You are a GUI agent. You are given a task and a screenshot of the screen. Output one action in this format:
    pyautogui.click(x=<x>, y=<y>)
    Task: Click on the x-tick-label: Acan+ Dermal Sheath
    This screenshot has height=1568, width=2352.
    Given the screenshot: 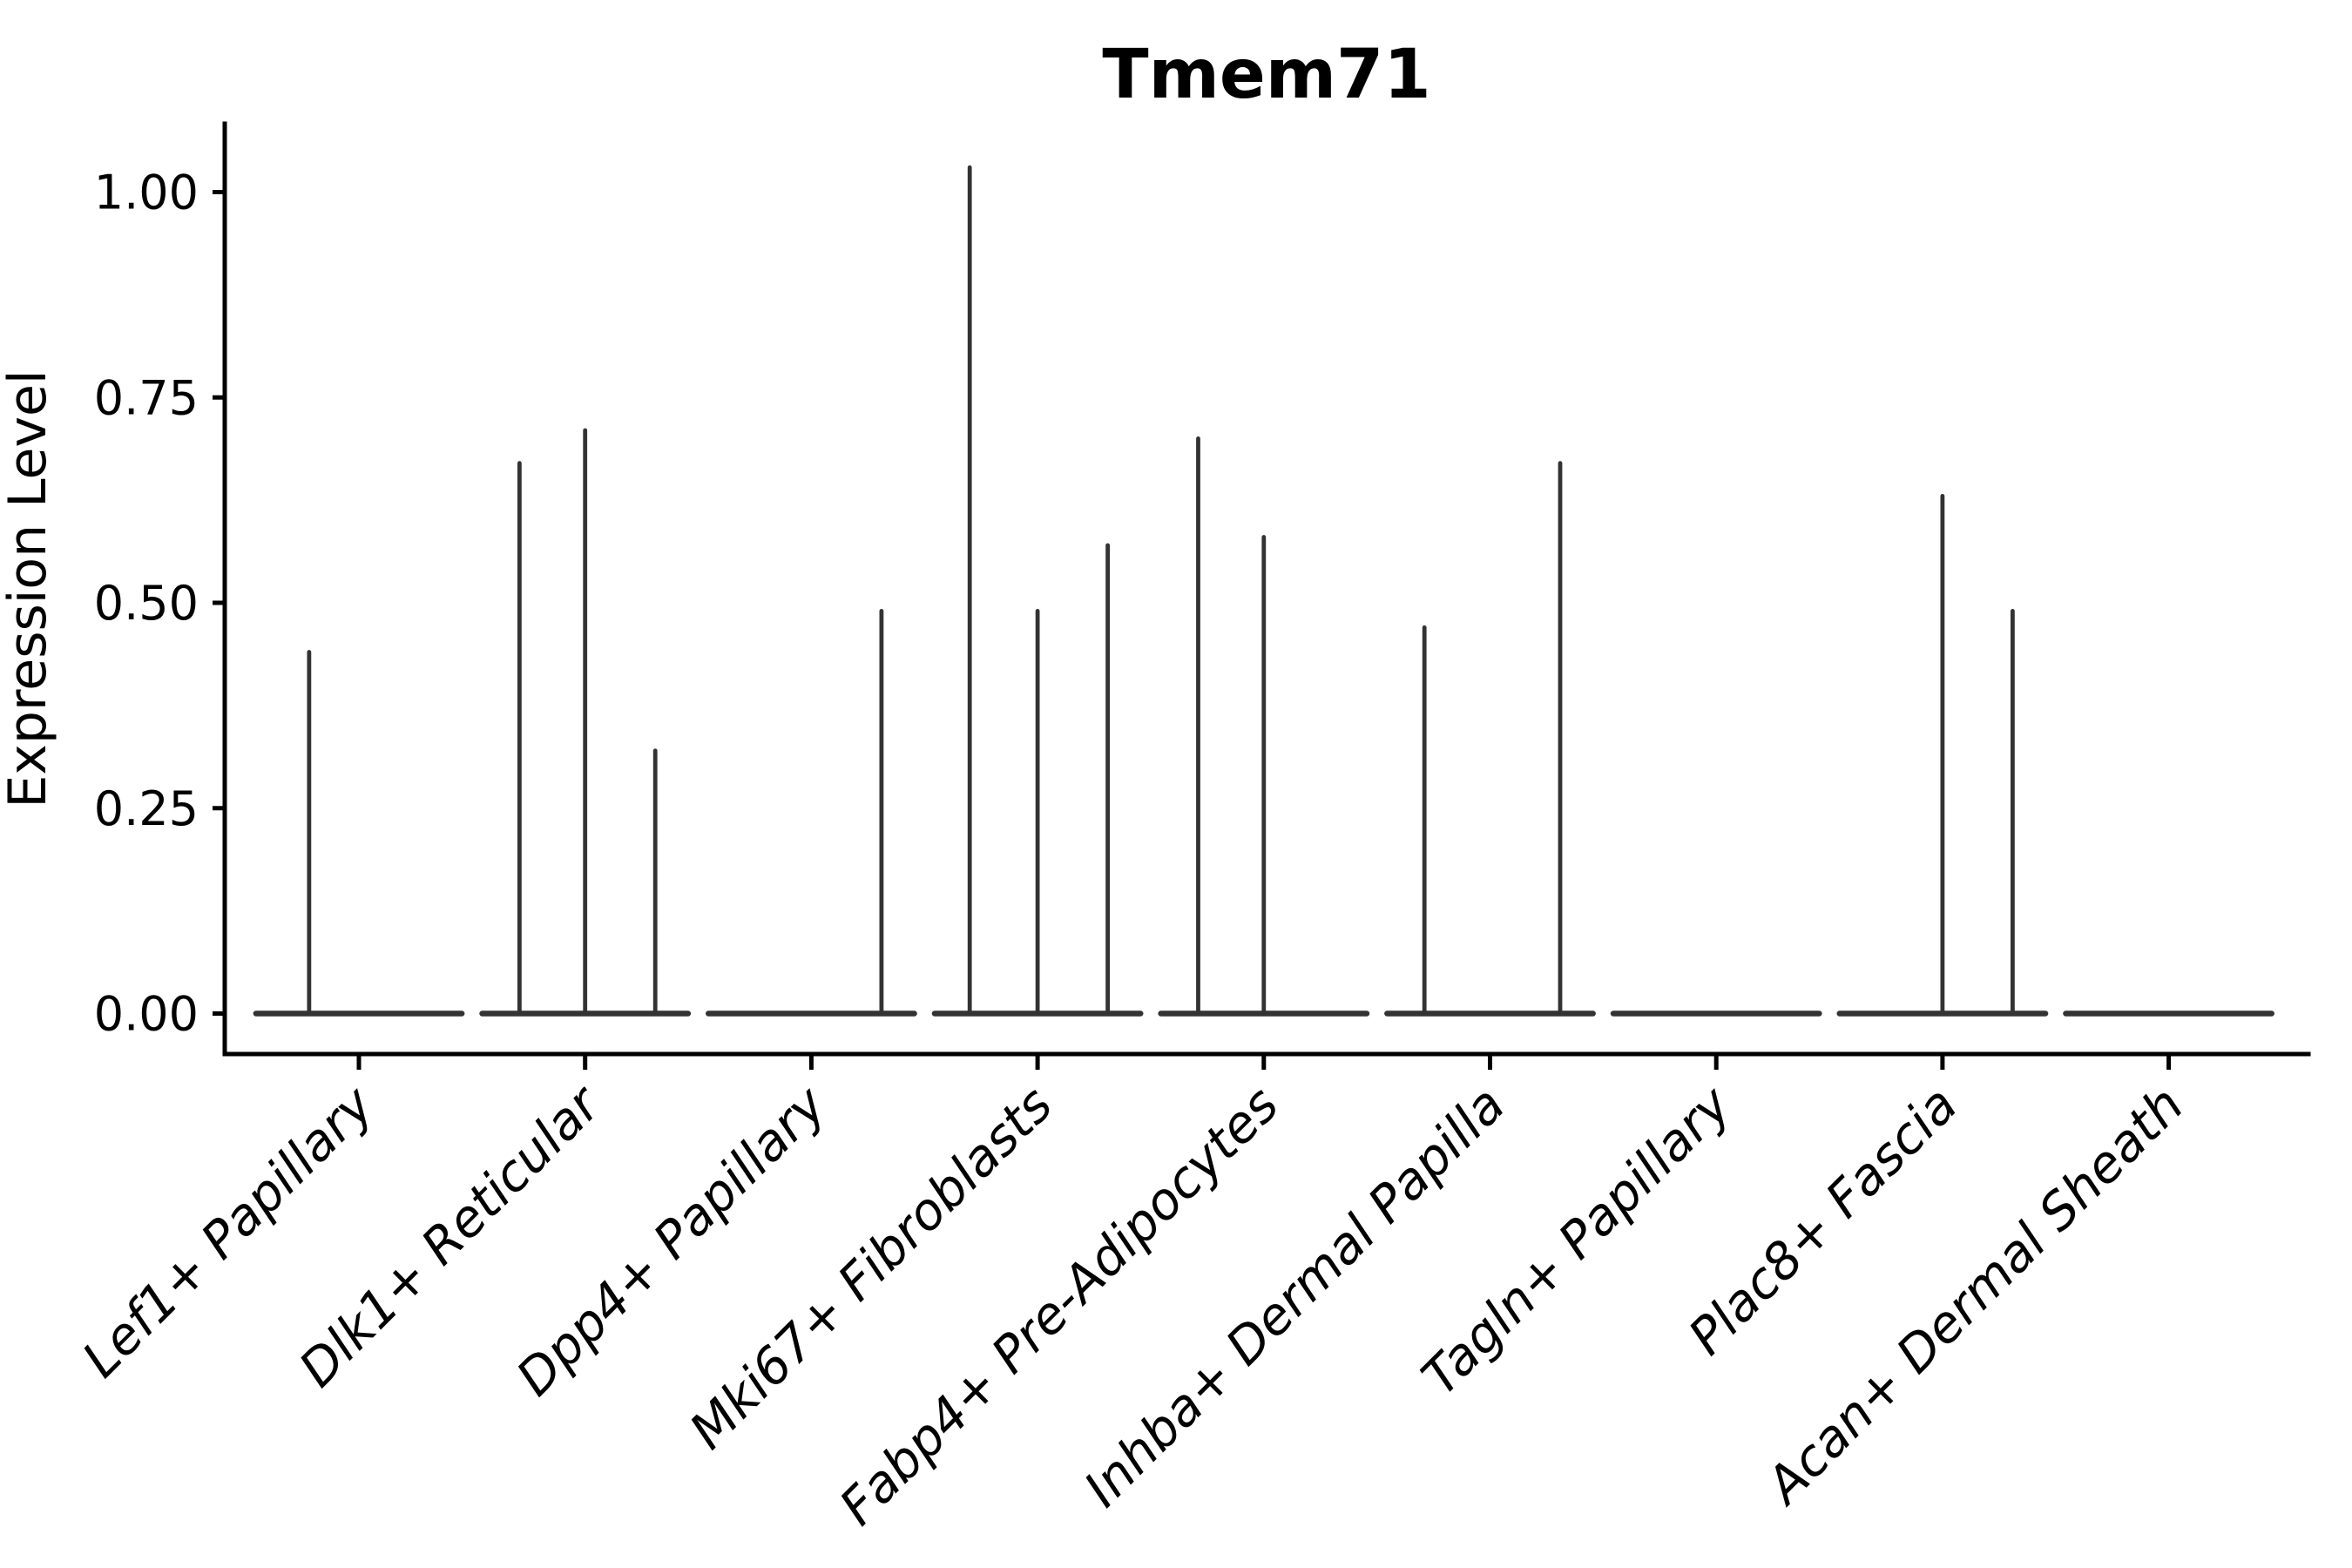 What is the action you would take?
    pyautogui.click(x=1974, y=1296)
    